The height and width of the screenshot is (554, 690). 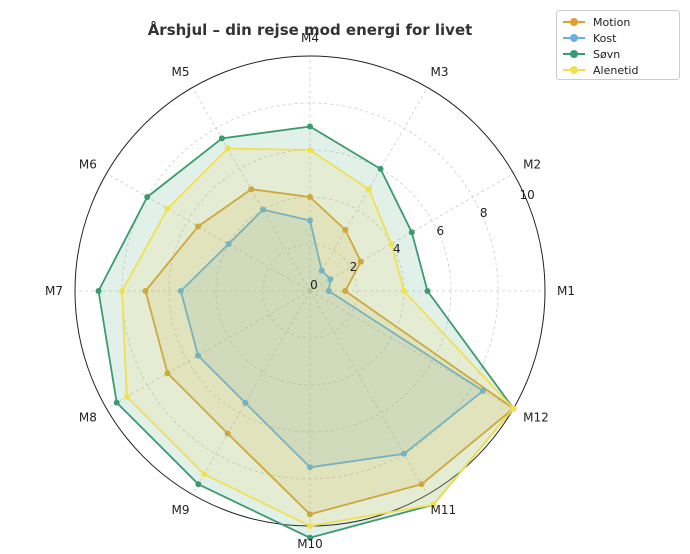 I want to click on data-point-kost-m3, so click(x=321, y=270).